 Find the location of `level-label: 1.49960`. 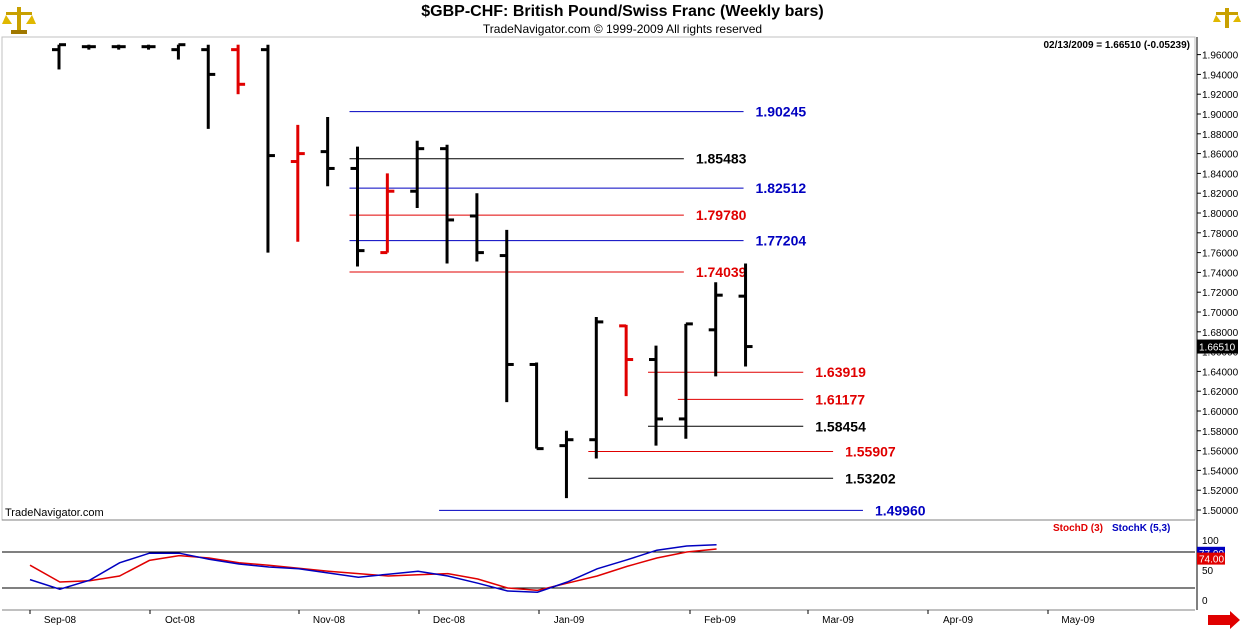

level-label: 1.49960 is located at coordinates (900, 510).